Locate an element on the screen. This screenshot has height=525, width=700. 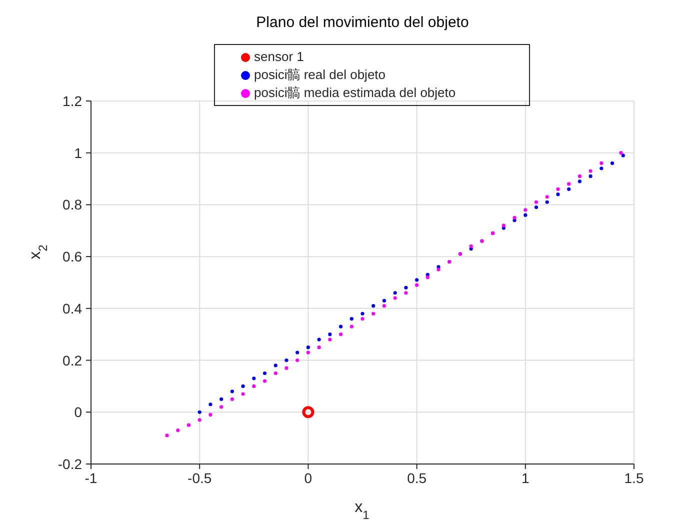
chart-title: Plano del movimiento del objeto is located at coordinates (362, 22).